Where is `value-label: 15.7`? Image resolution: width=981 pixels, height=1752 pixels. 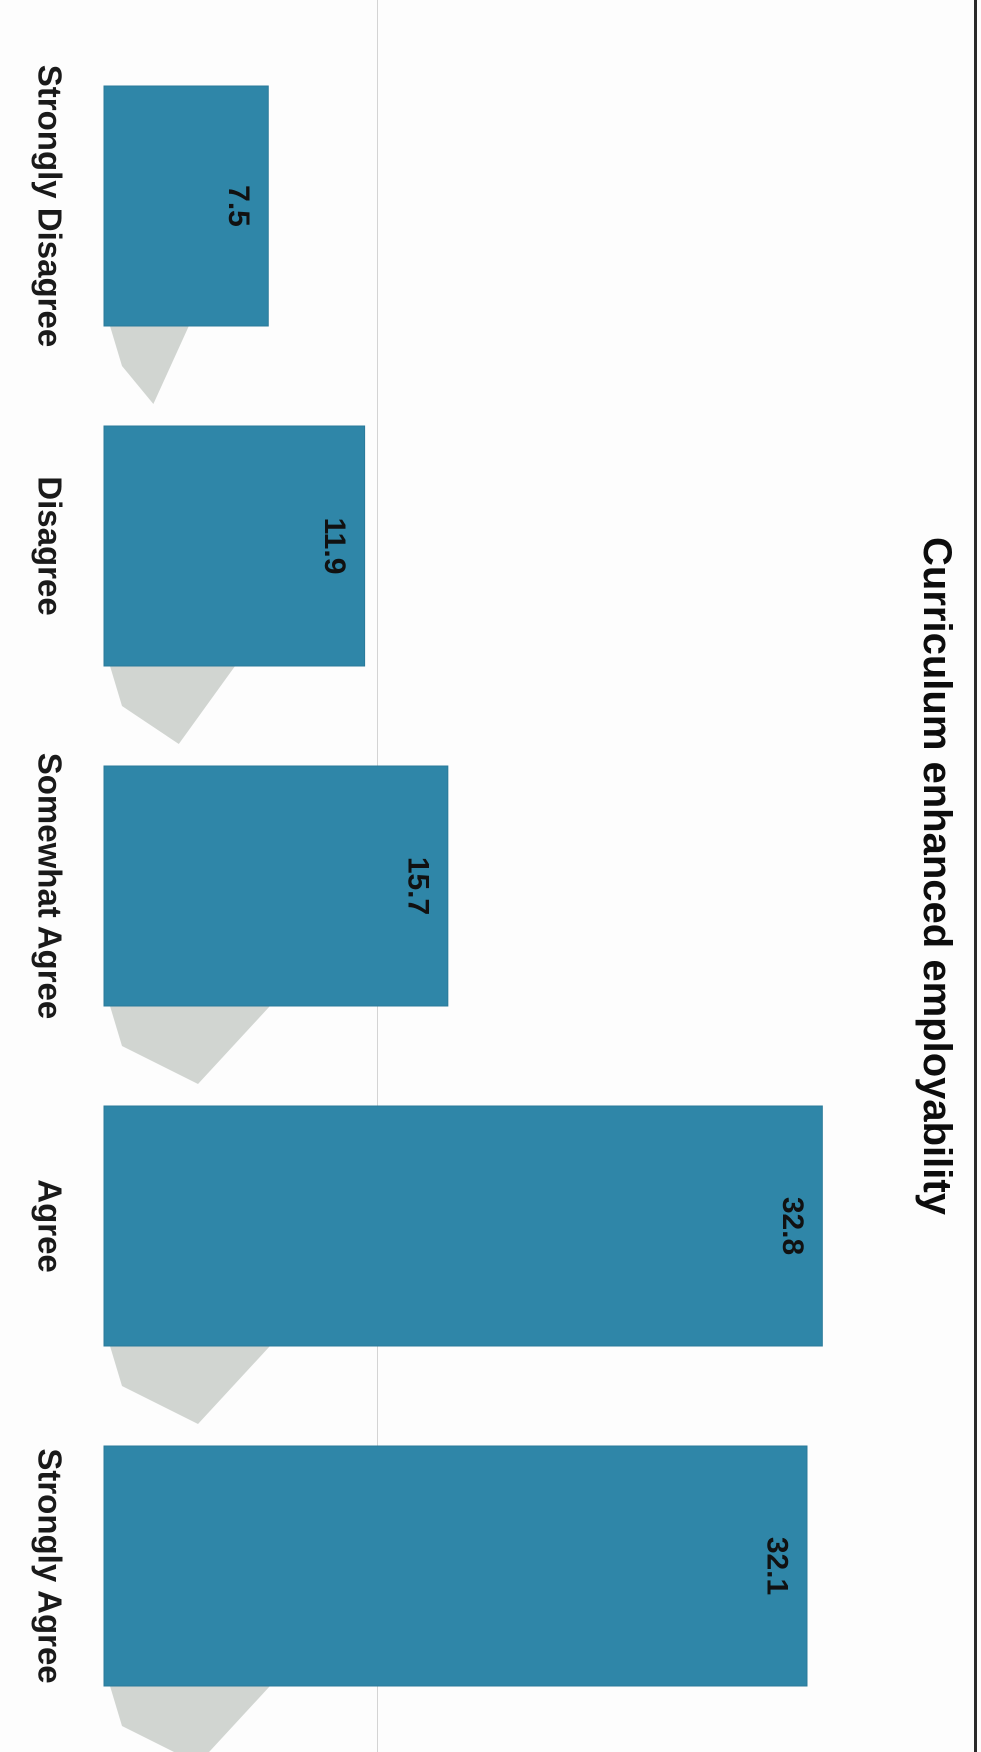
value-label: 15.7 is located at coordinates (417, 886).